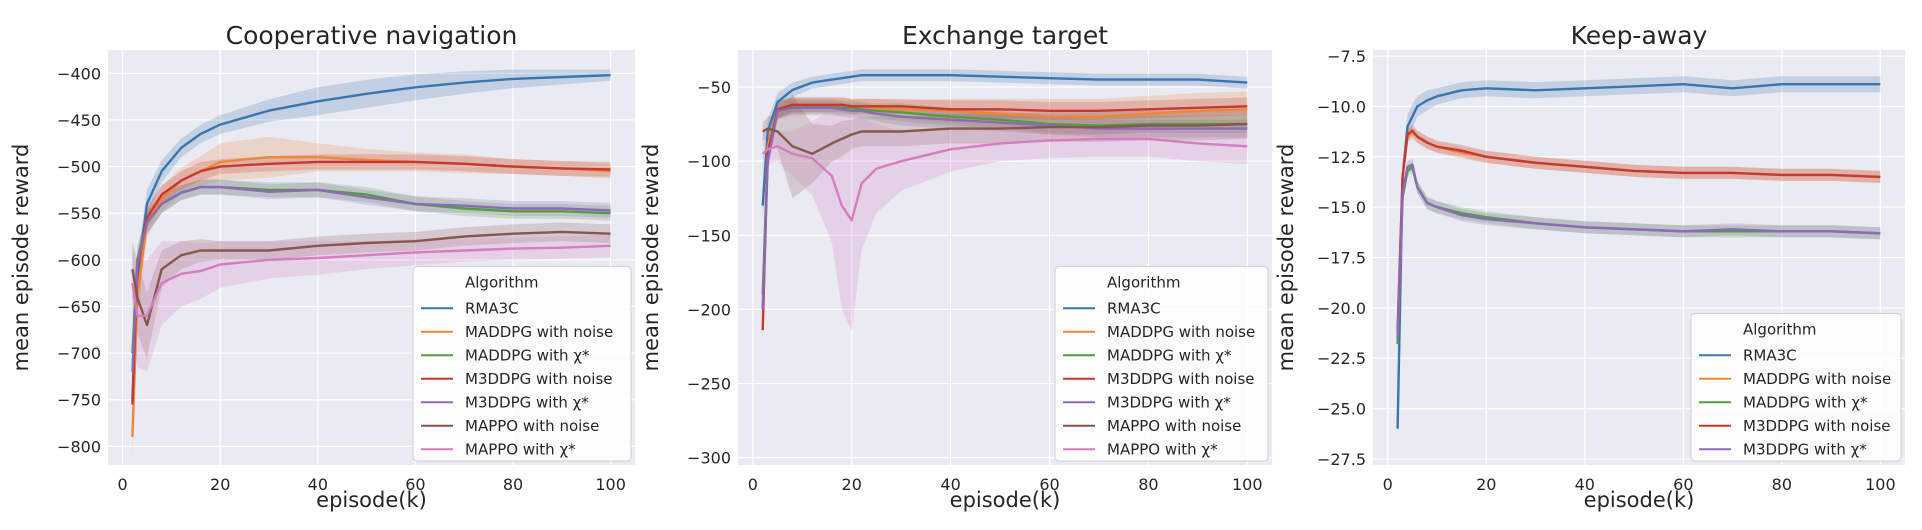 The width and height of the screenshot is (1922, 530). What do you see at coordinates (79, 73) in the screenshot?
I see `y-tick-label: −400` at bounding box center [79, 73].